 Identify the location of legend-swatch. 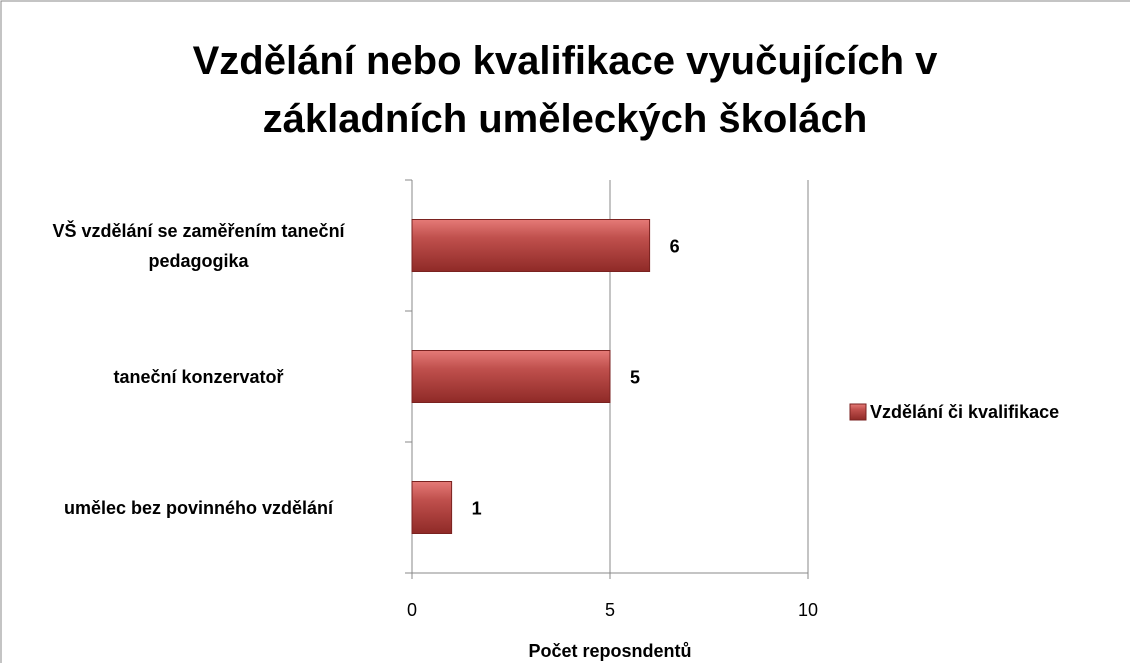
(858, 412).